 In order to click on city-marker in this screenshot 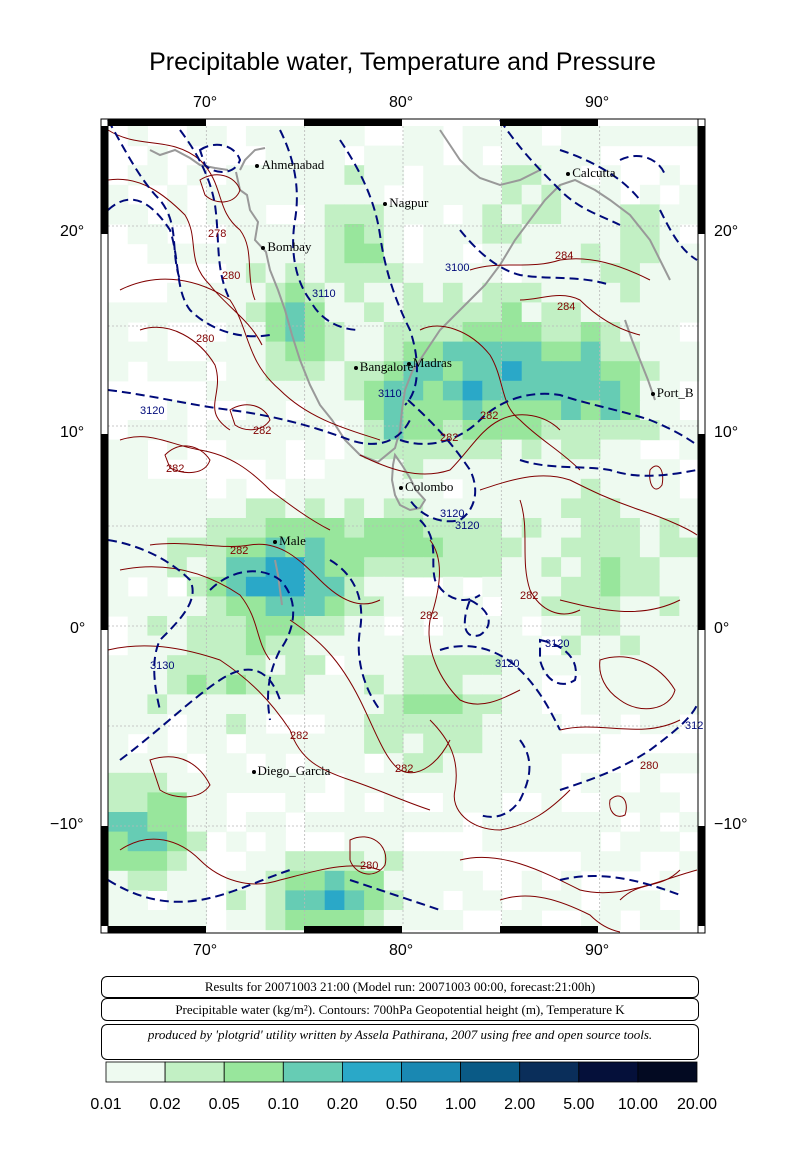, I will do `click(355, 368)`.